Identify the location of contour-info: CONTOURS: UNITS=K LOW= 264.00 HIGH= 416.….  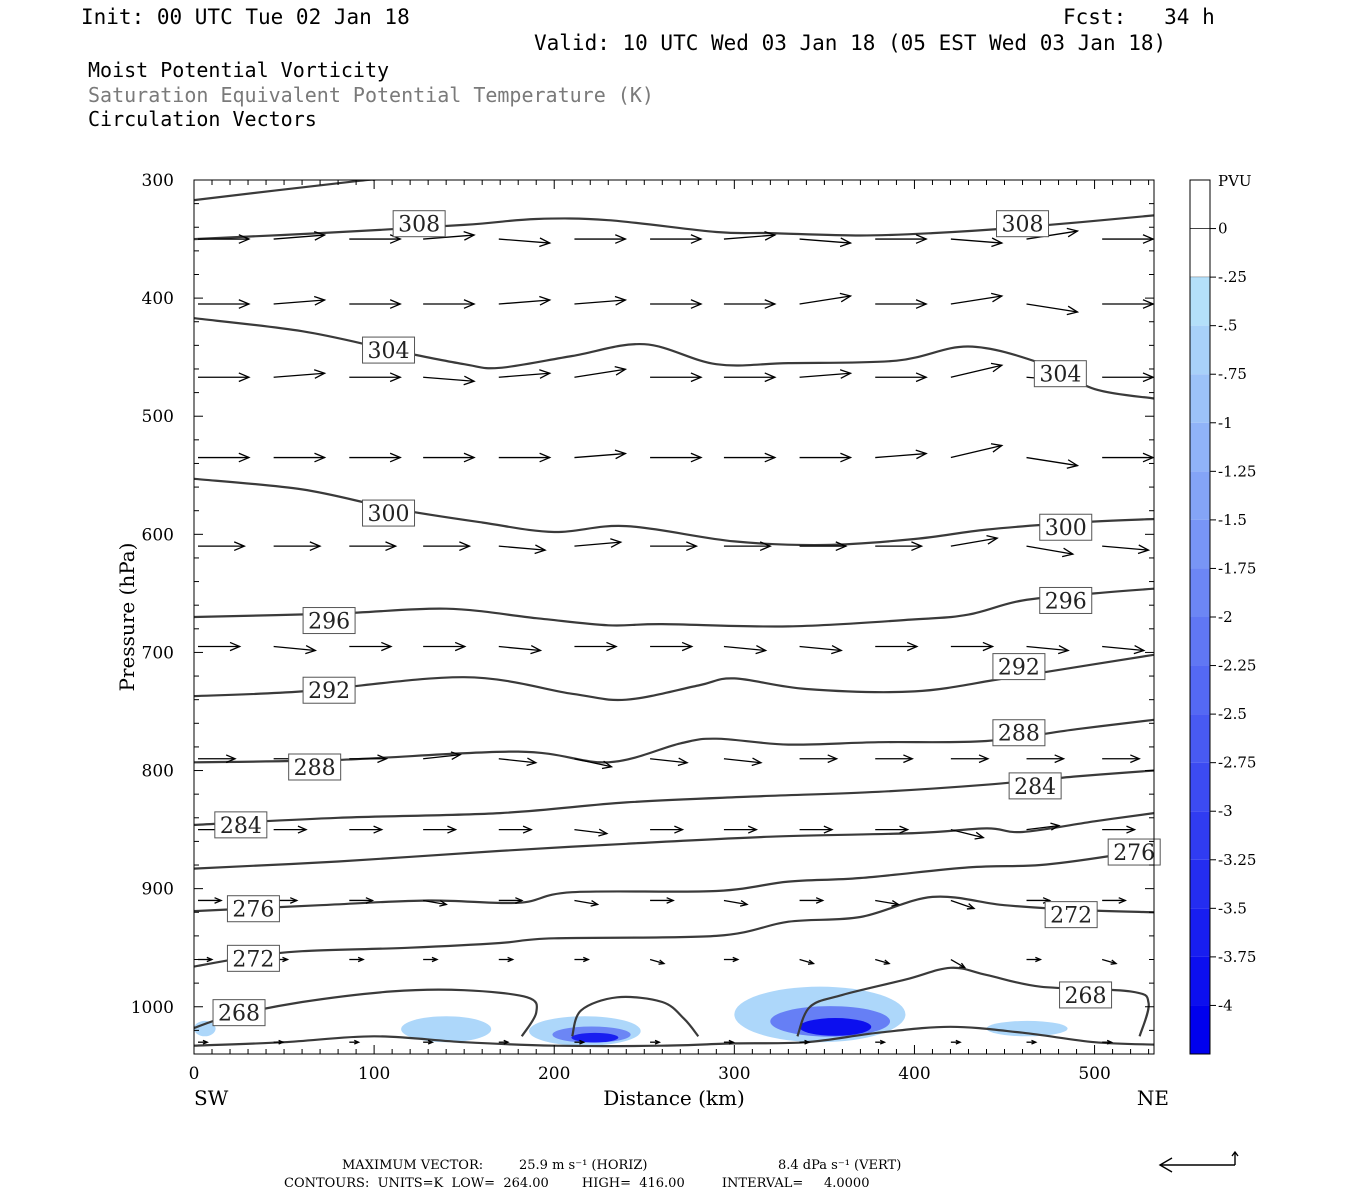
(577, 1183).